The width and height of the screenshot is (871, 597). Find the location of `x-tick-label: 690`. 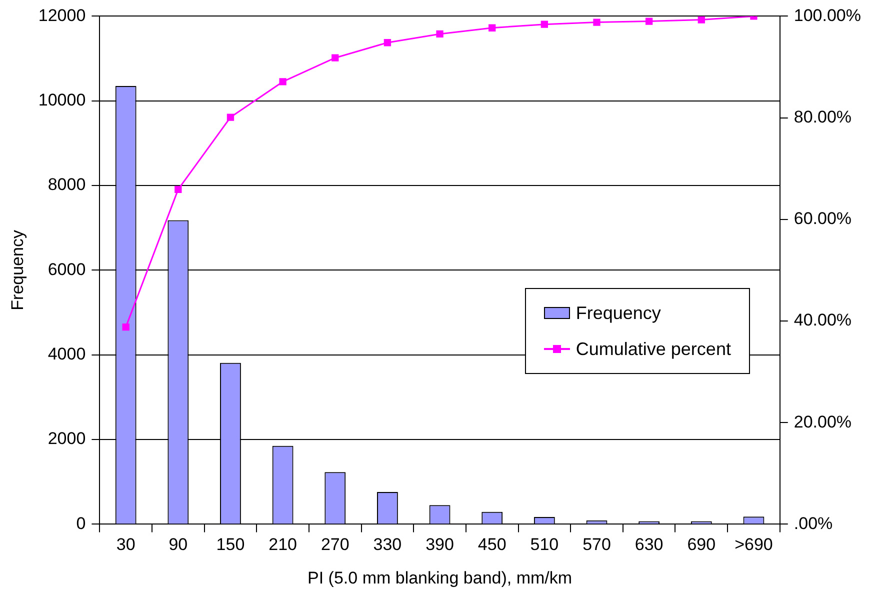

x-tick-label: 690 is located at coordinates (701, 544).